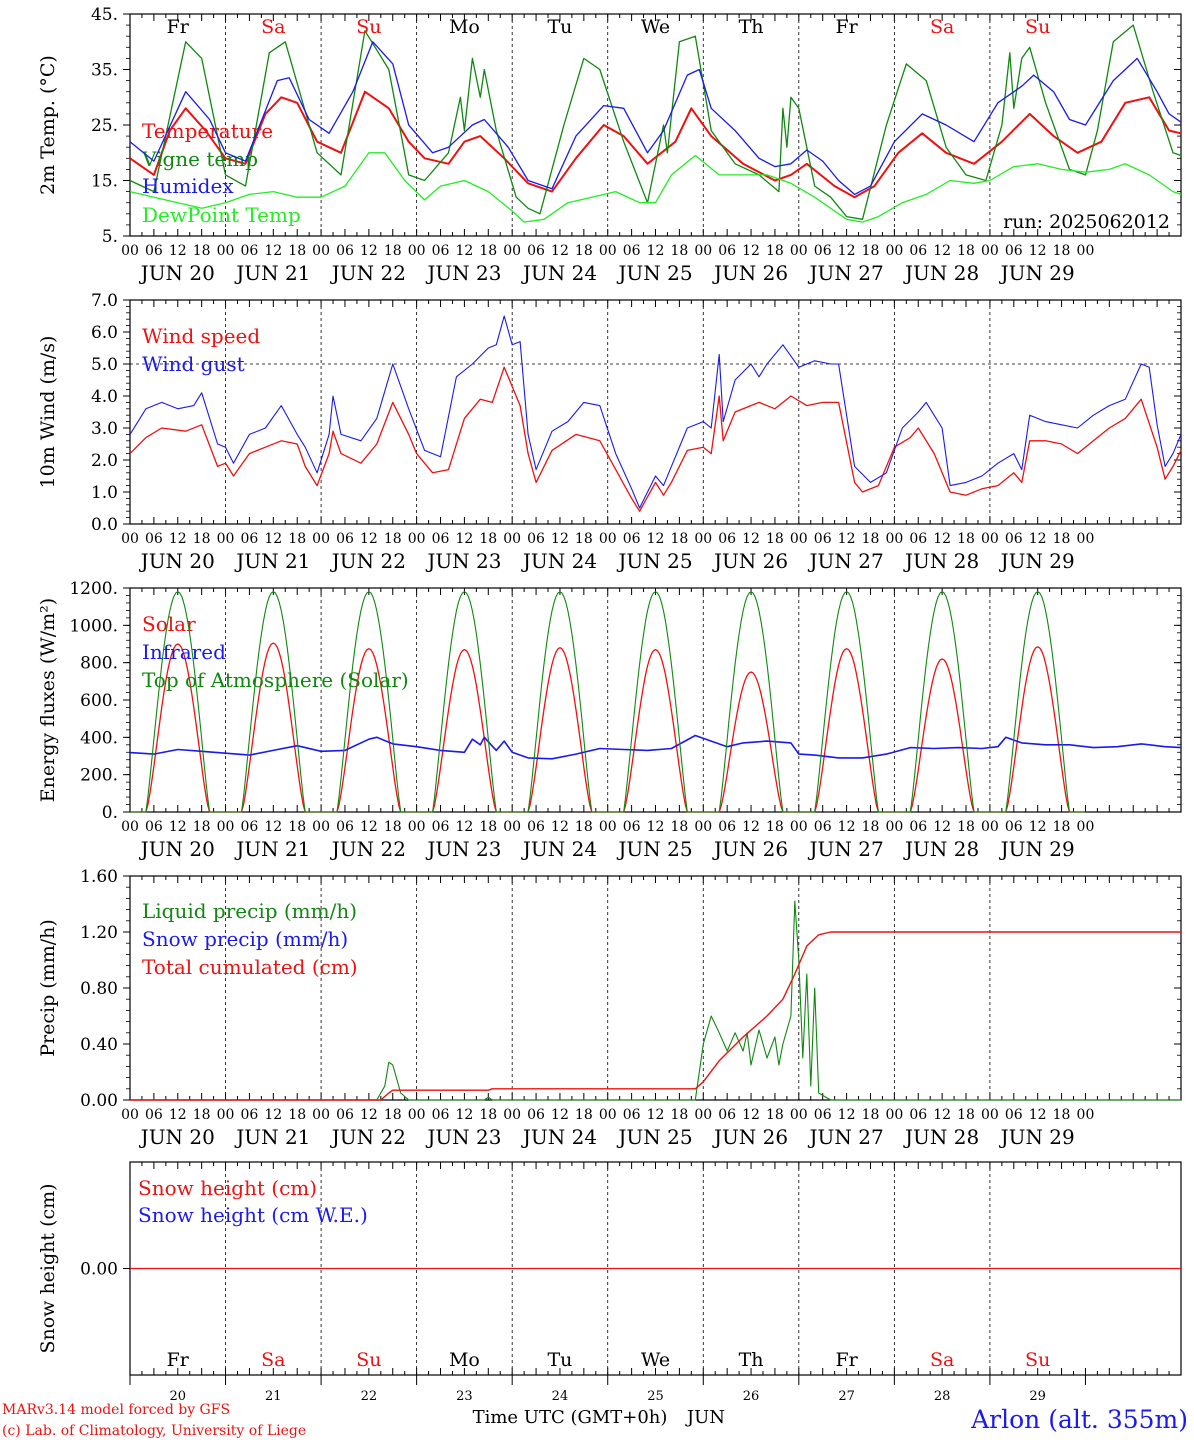 This screenshot has height=1440, width=1194. What do you see at coordinates (193, 364) in the screenshot?
I see `legend-entry: Wind gust` at bounding box center [193, 364].